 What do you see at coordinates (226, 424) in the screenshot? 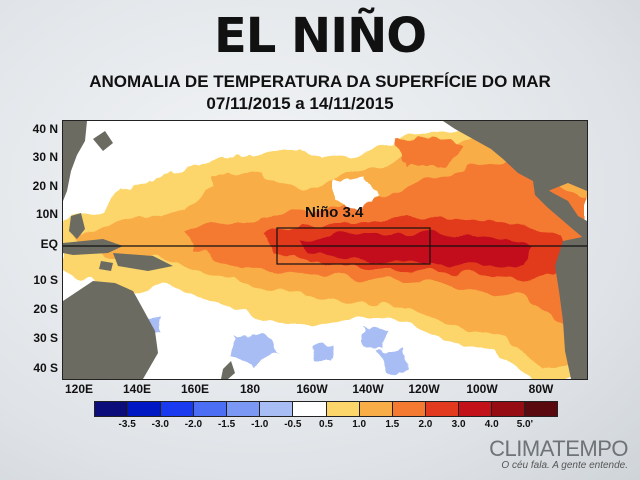
I see `legend-label: -1.5` at bounding box center [226, 424].